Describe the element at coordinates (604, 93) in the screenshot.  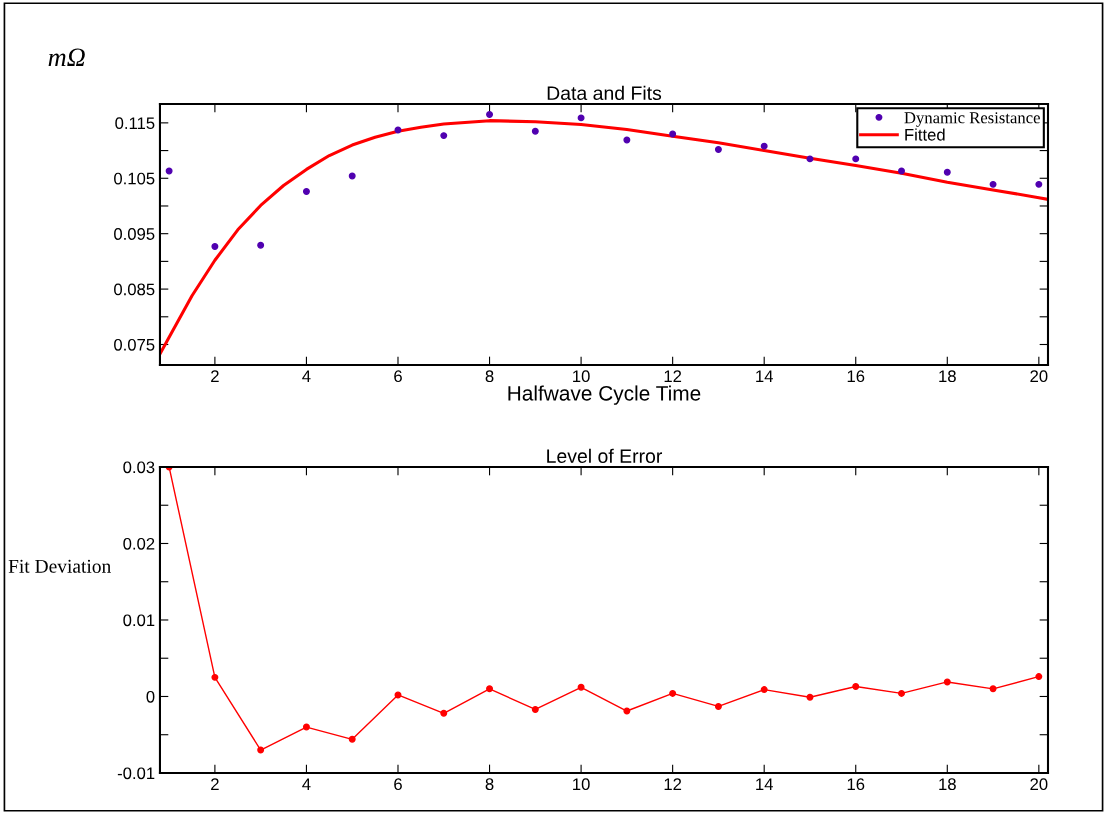
I see `chart-title: Data and Fits` at that location.